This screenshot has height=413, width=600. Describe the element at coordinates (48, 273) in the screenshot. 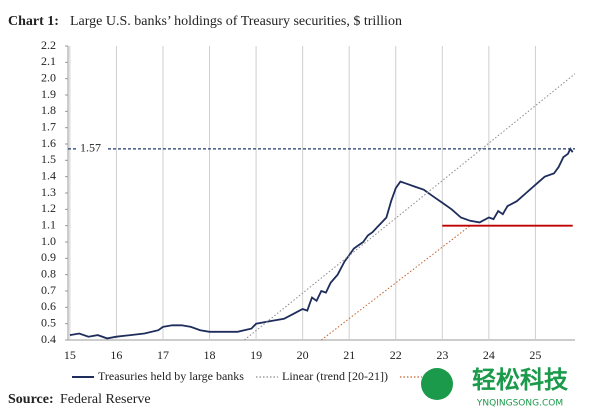

I see `y-tick-label: 0.8` at that location.